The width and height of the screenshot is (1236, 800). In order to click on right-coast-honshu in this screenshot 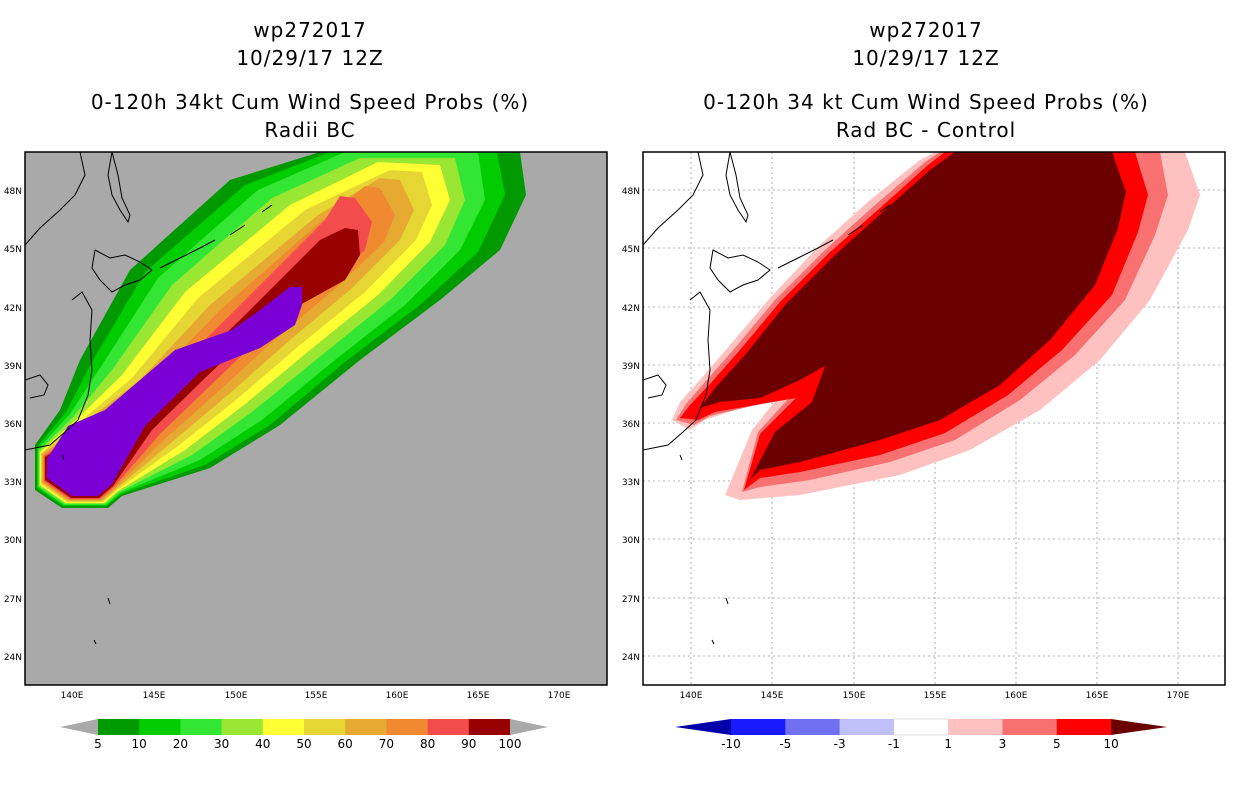, I will do `click(677, 371)`.